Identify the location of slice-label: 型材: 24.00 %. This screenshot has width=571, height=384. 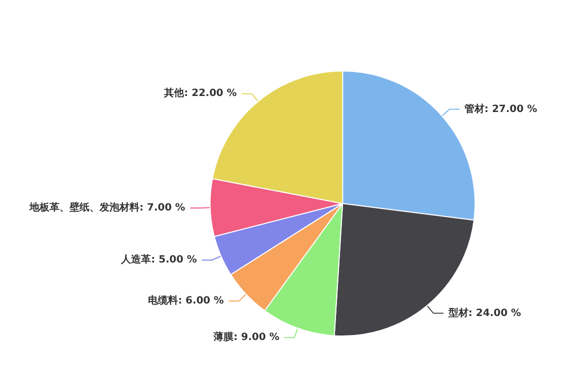
(484, 312).